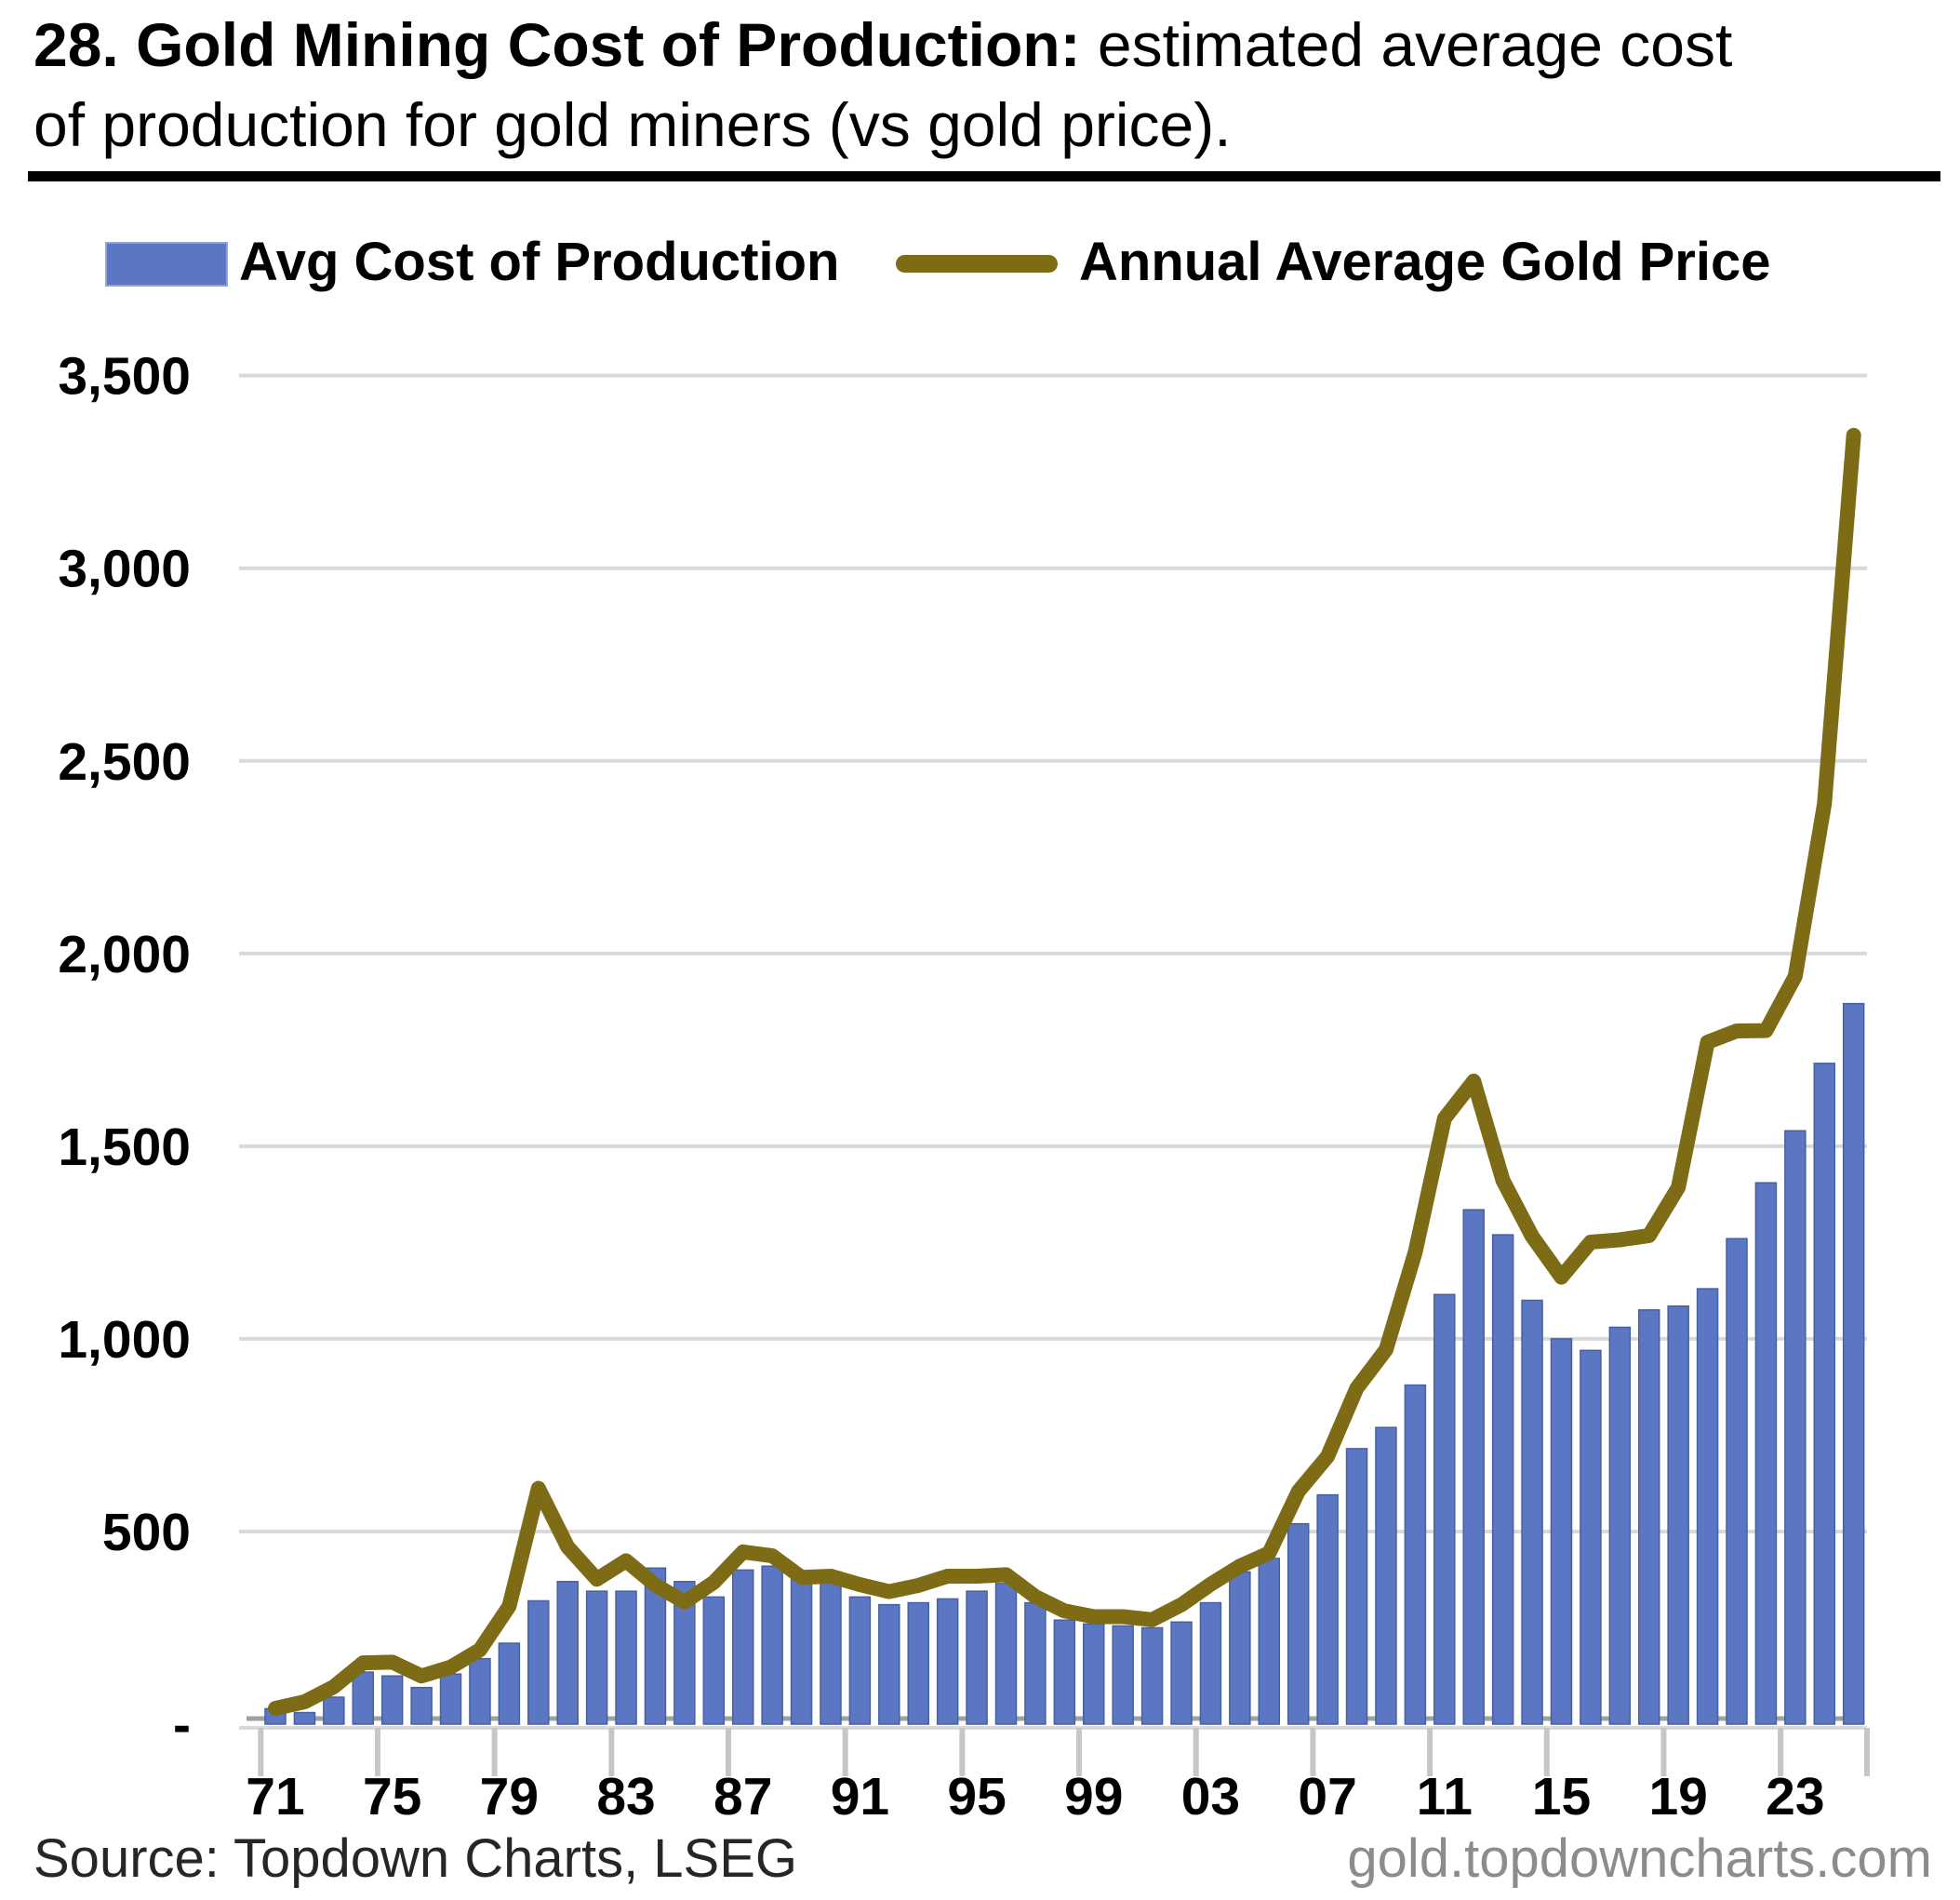 This screenshot has width=1960, height=1900. Describe the element at coordinates (182, 1725) in the screenshot. I see `y-axis-label: -` at that location.